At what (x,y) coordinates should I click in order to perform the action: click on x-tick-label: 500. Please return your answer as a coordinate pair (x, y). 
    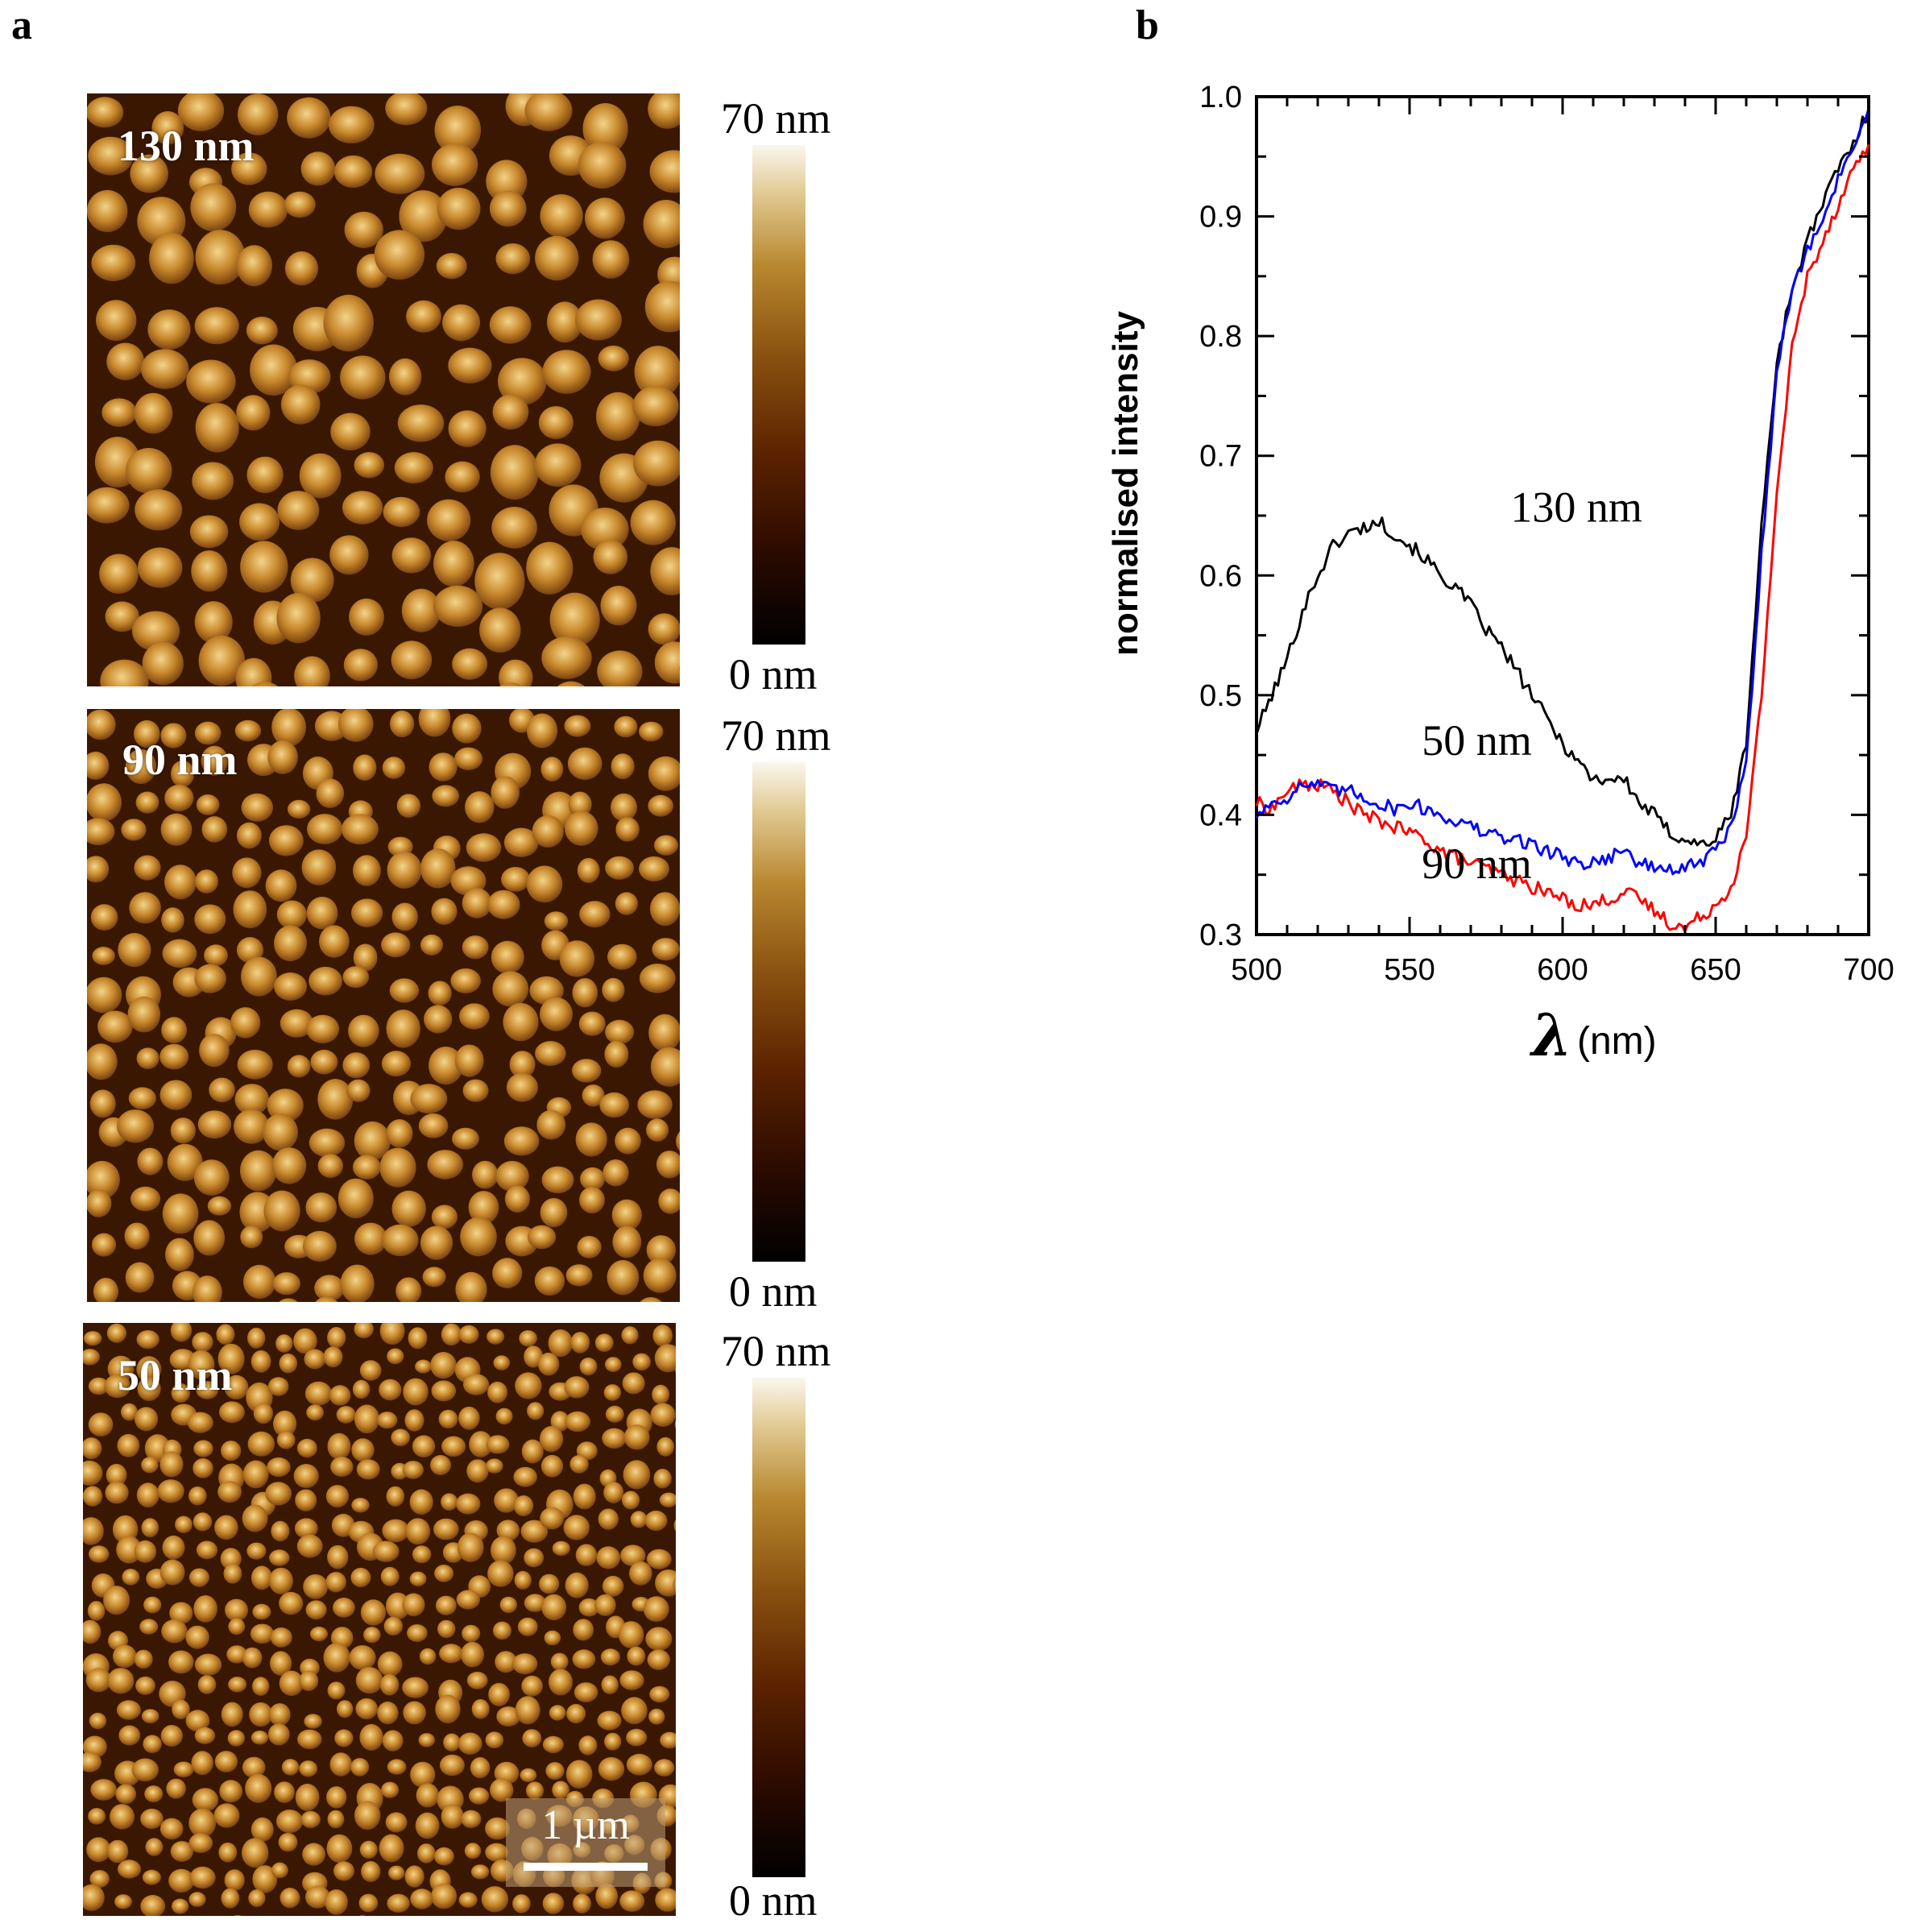
    Looking at the image, I should click on (1256, 970).